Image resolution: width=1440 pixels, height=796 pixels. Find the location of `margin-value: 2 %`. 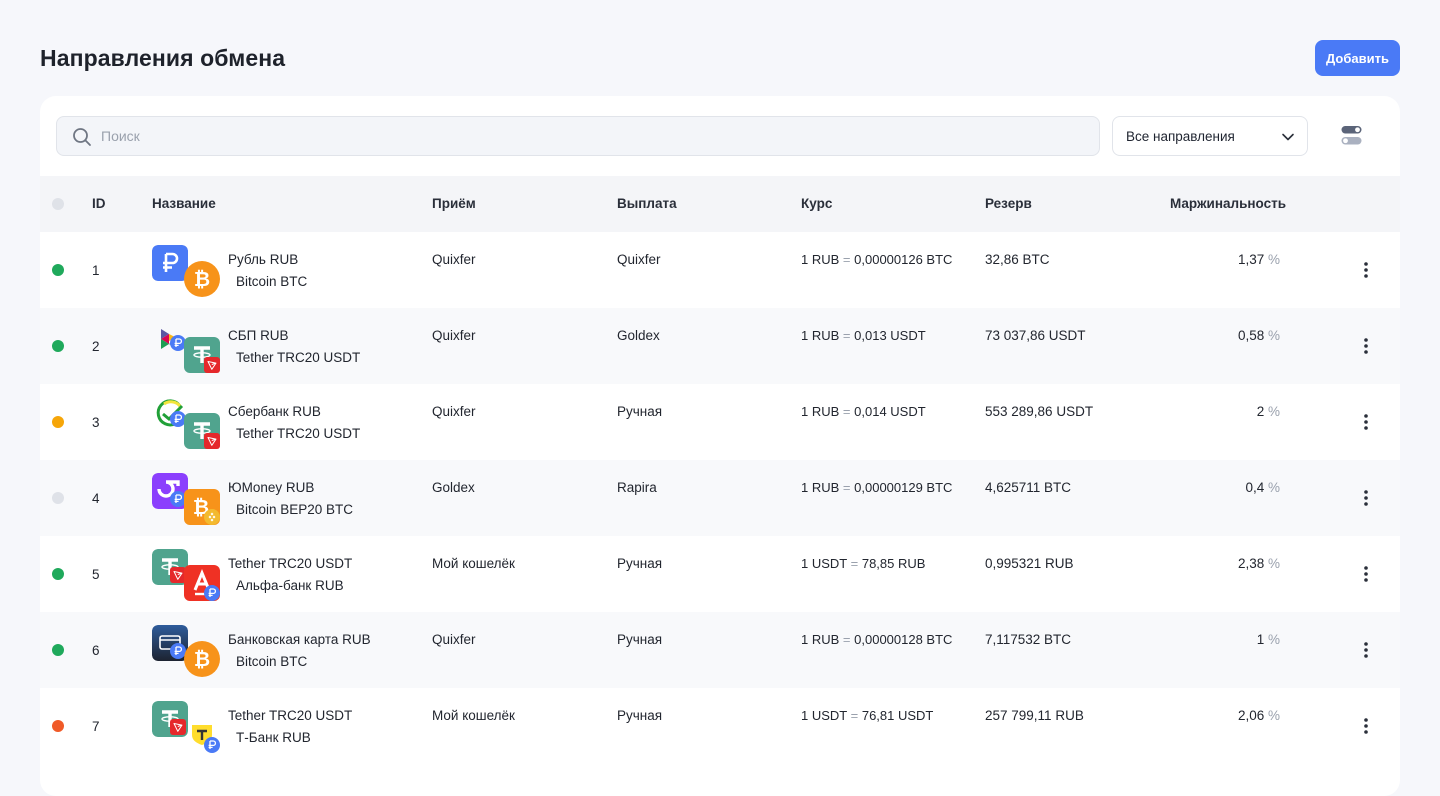

margin-value: 2 % is located at coordinates (1268, 411).